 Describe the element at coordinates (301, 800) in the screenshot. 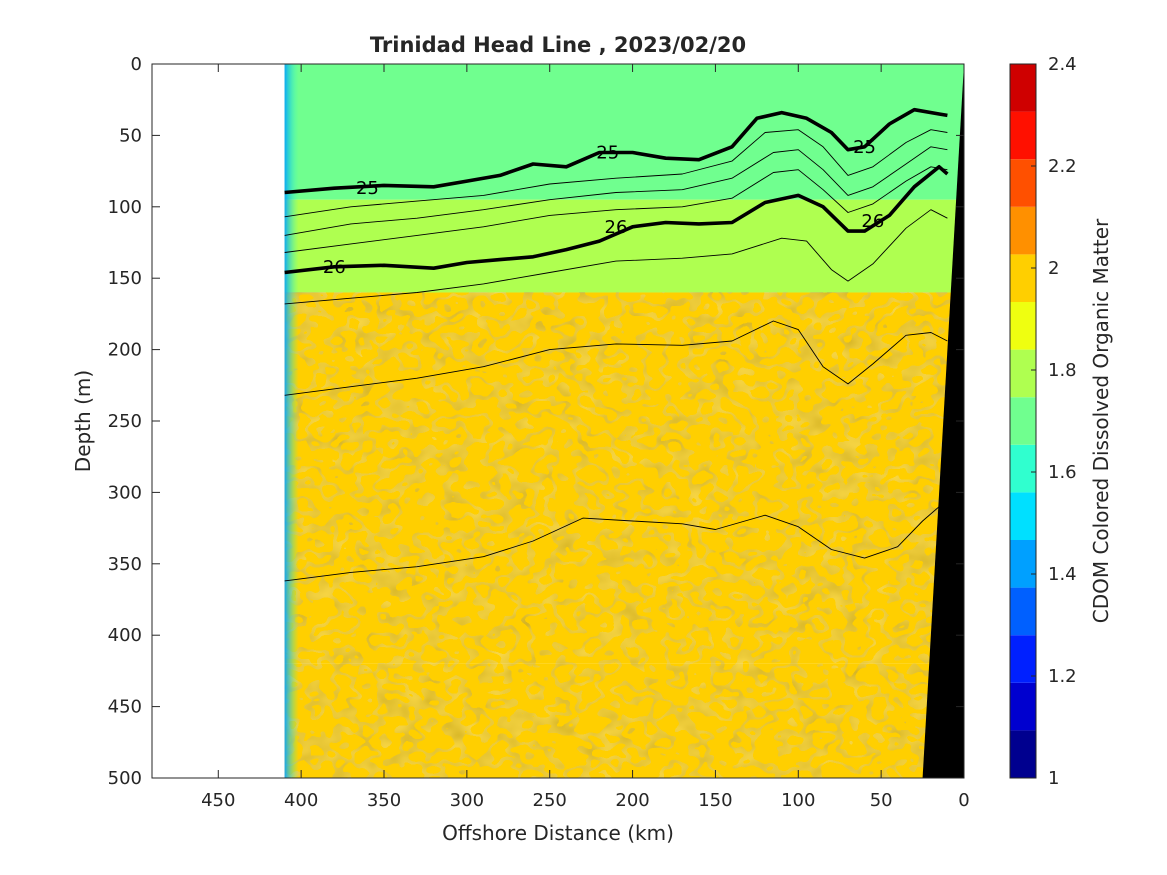

I see `x-tick-label: 400` at that location.